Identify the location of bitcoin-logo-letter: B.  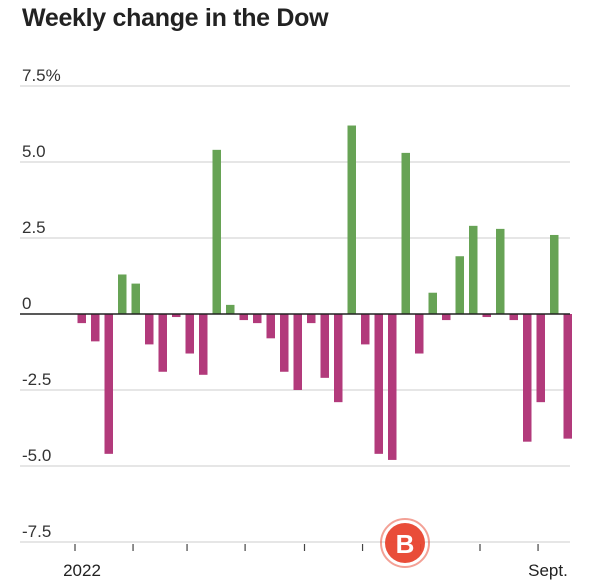
(405, 544).